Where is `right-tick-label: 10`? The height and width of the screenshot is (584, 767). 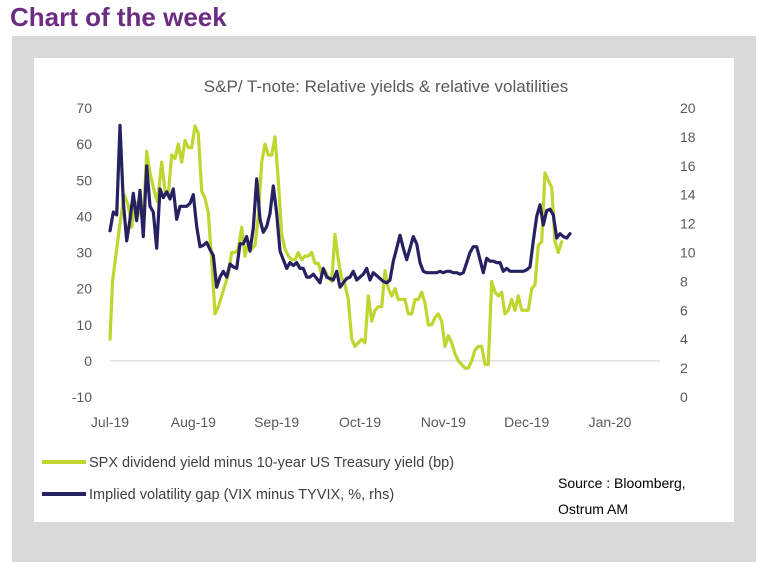
right-tick-label: 10 is located at coordinates (688, 253).